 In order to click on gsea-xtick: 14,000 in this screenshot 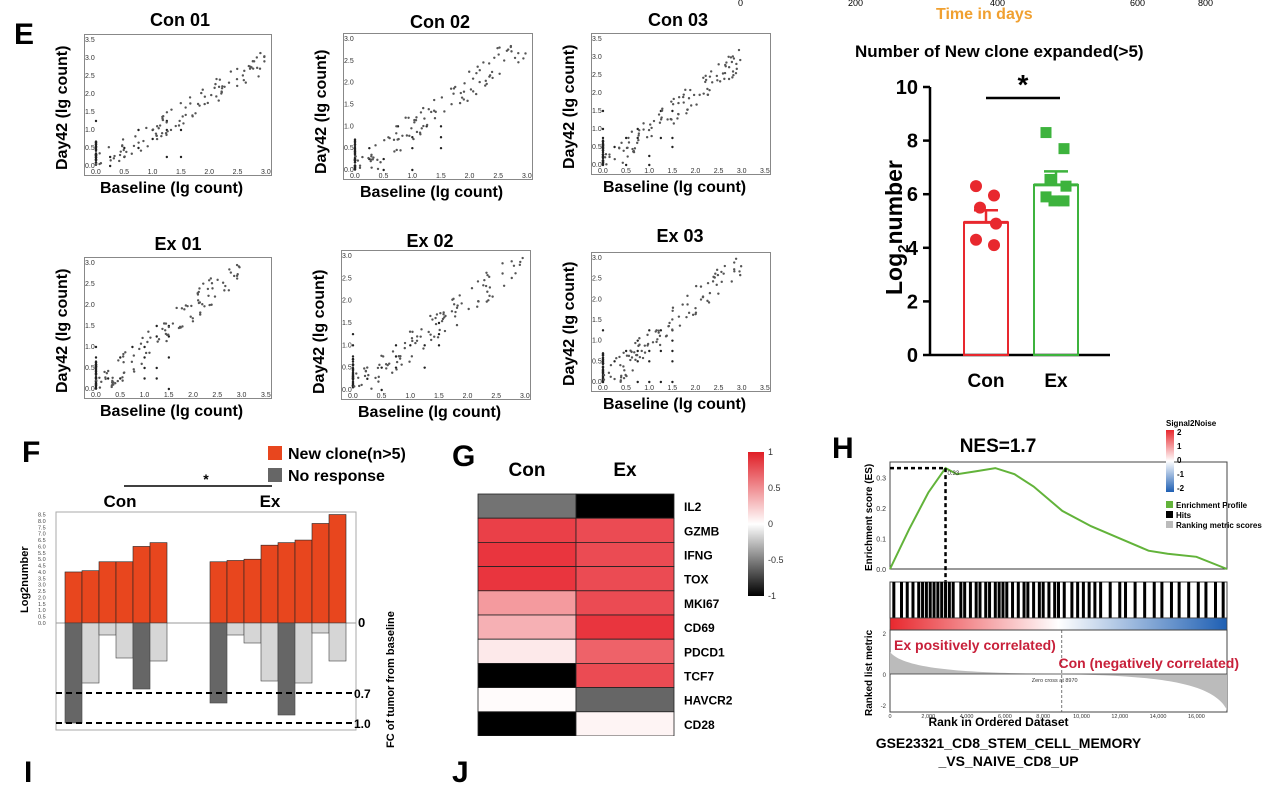, I will do `click(1158, 717)`.